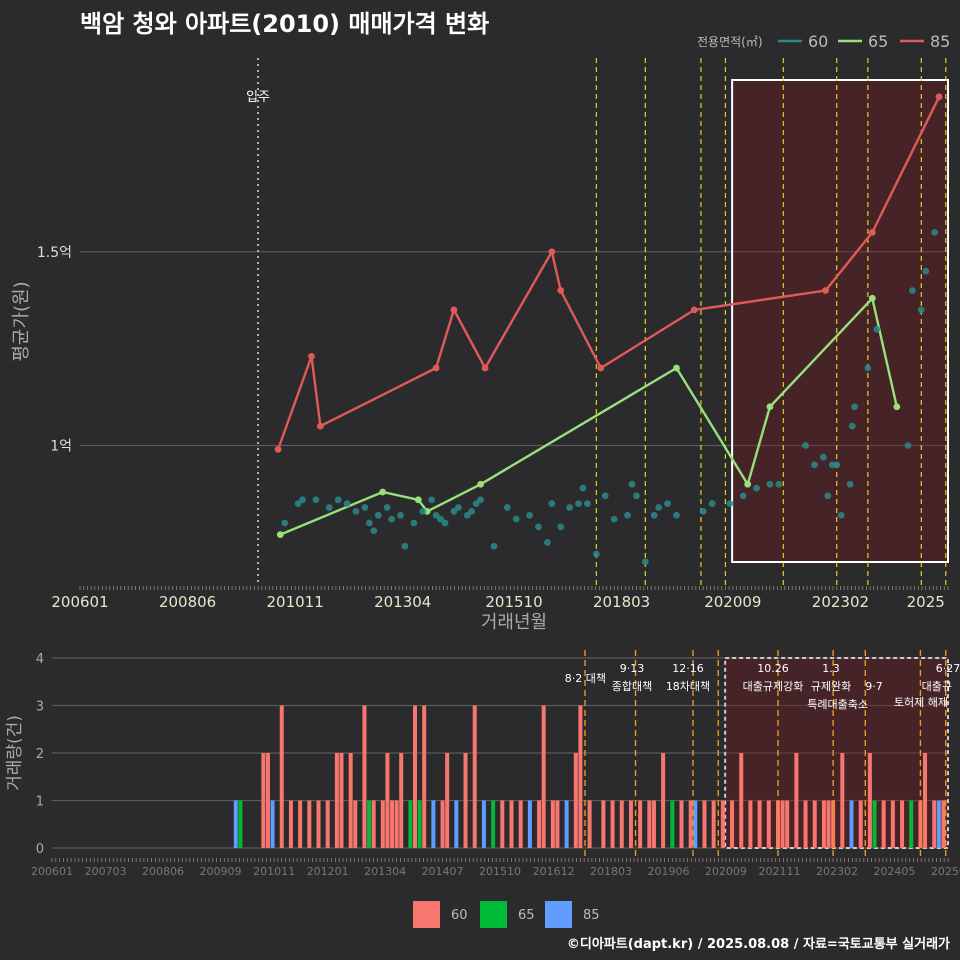 This screenshot has height=960, width=960. Describe the element at coordinates (500, 871) in the screenshot. I see `bar-x-tick-label: 201510` at that location.